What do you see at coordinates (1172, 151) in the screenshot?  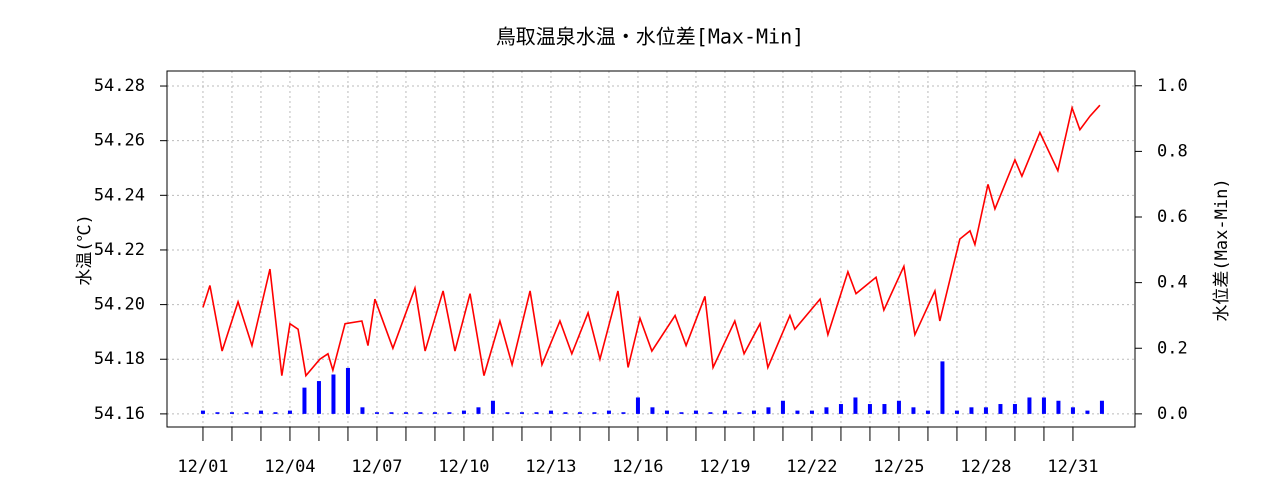 I see `y2-tick-label: 0.8` at bounding box center [1172, 151].